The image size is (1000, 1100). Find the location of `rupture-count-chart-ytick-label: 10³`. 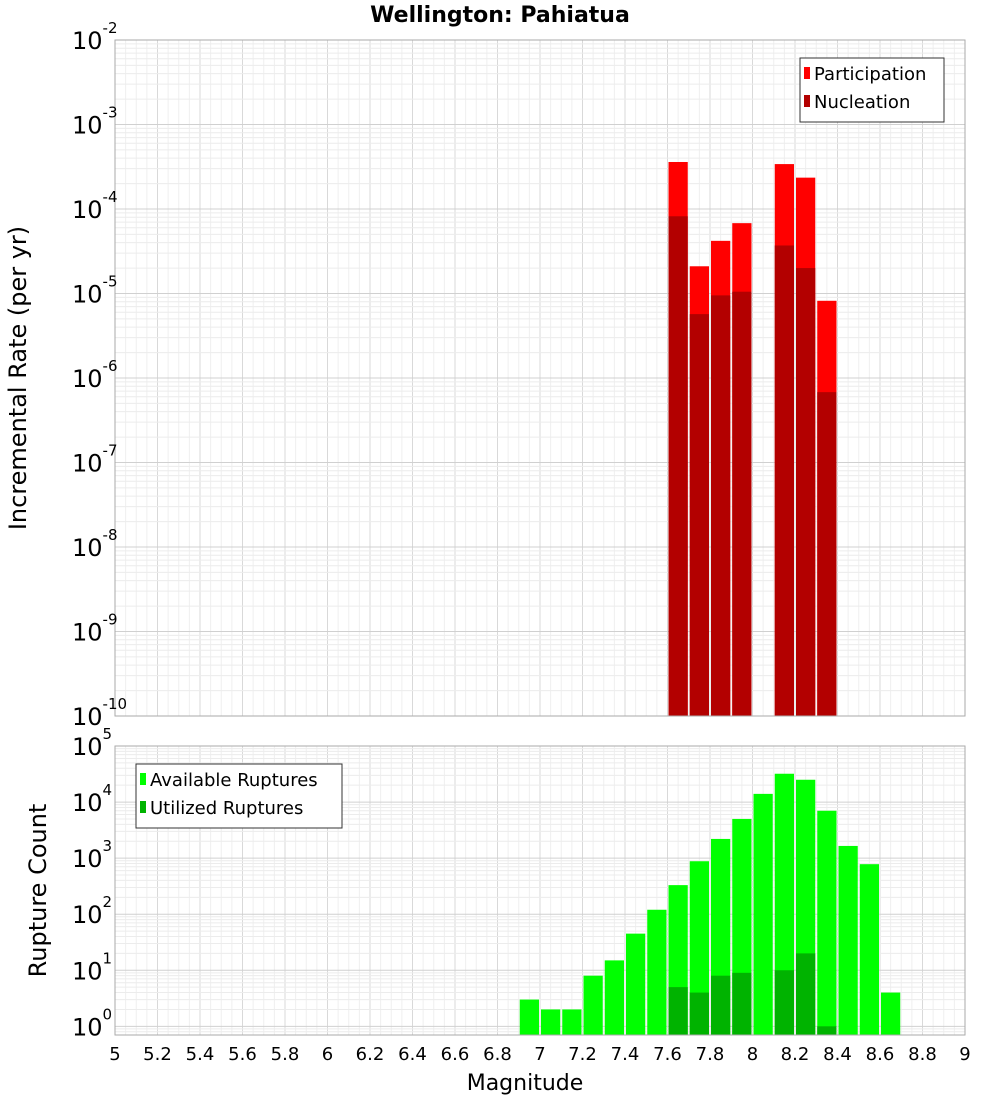

rupture-count-chart-ytick-label: 10³ is located at coordinates (92, 855).